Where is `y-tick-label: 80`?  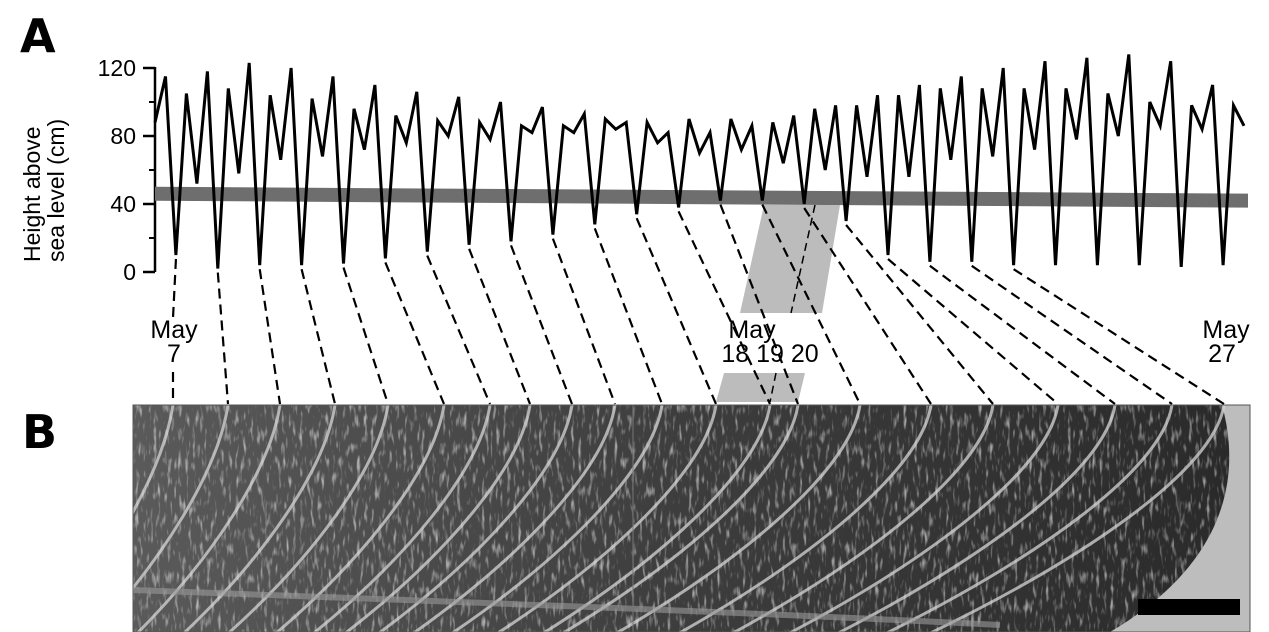 y-tick-label: 80 is located at coordinates (123, 136).